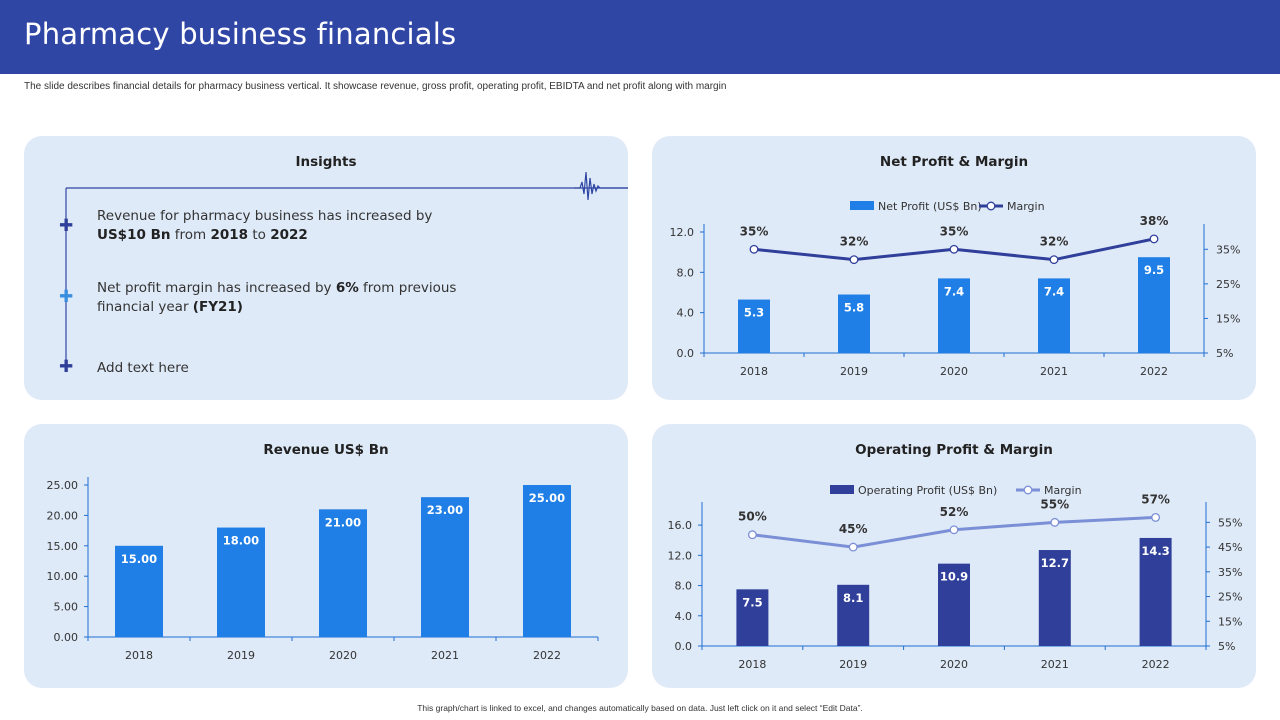  Describe the element at coordinates (143, 368) in the screenshot. I see `insight-3-text: Add text here` at that location.